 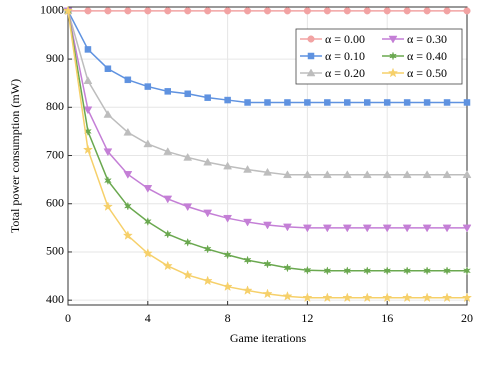 What do you see at coordinates (55, 106) in the screenshot?
I see `y-tick-label: 800` at bounding box center [55, 106].